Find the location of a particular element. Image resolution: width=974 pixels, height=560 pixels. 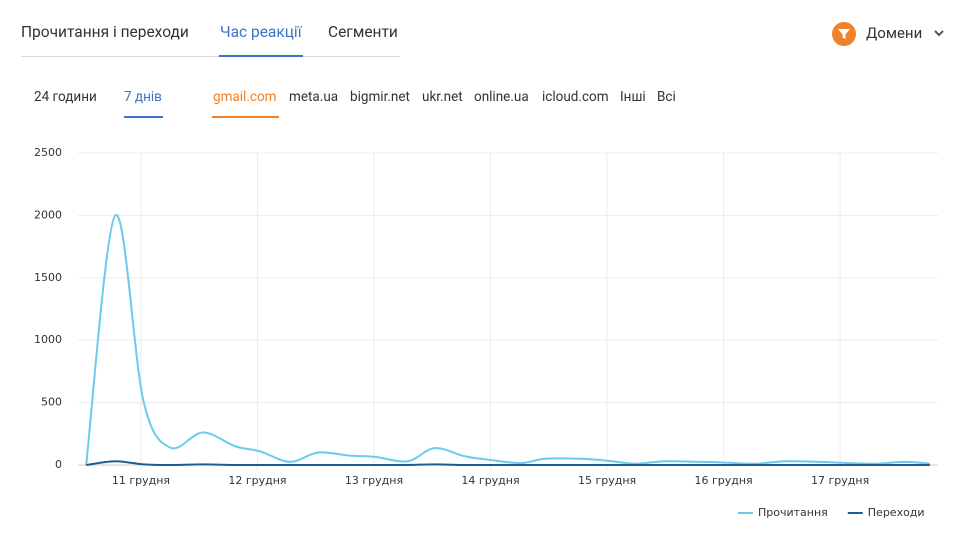

x-tick-label: 16 грудня is located at coordinates (723, 480).